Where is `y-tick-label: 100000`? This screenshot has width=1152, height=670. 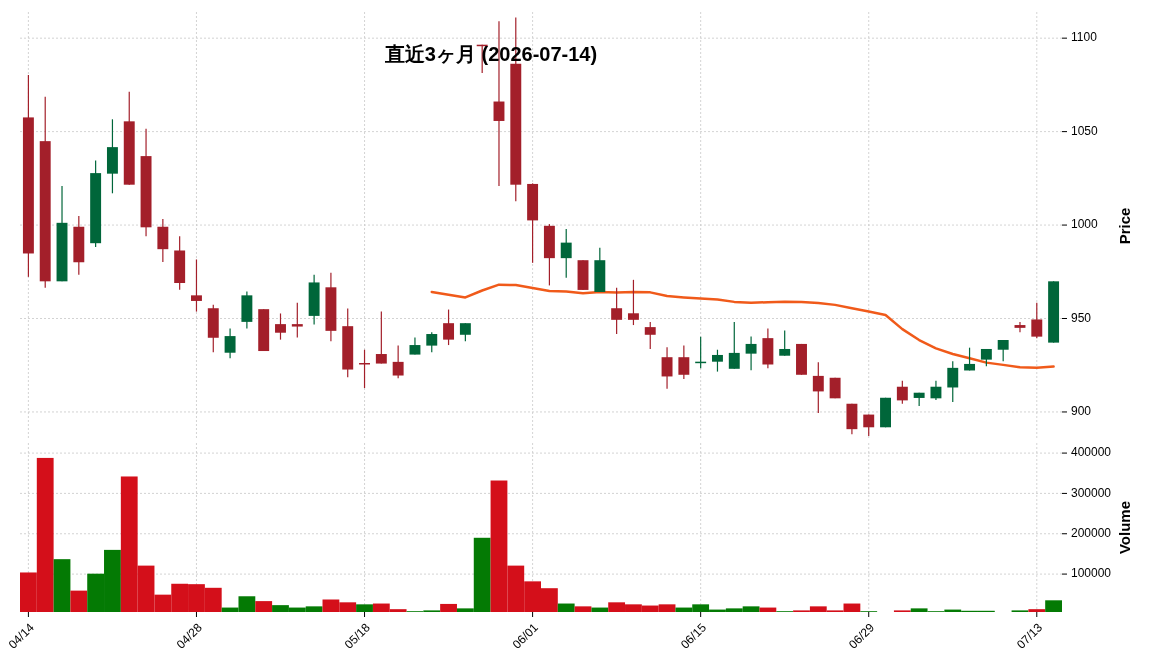 y-tick-label: 100000 is located at coordinates (1091, 573).